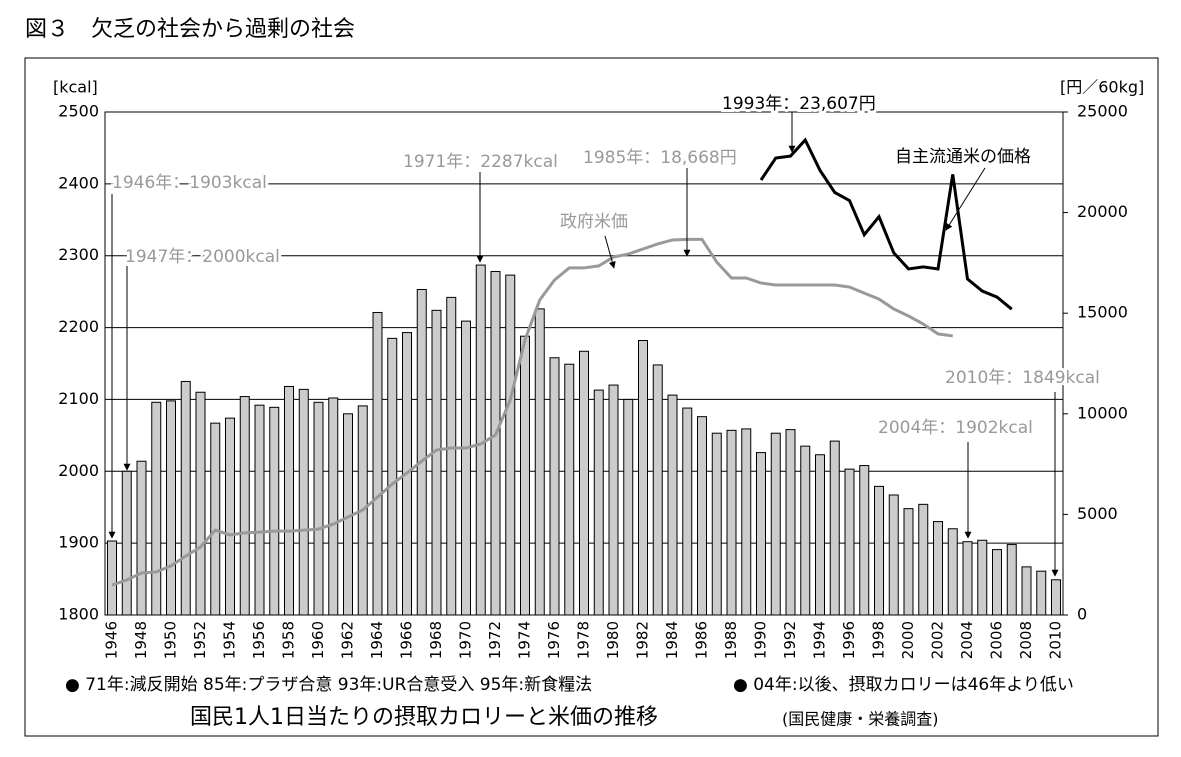 This screenshot has height=757, width=1181. Describe the element at coordinates (613, 640) in the screenshot. I see `x-tick-label: 1980` at that location.